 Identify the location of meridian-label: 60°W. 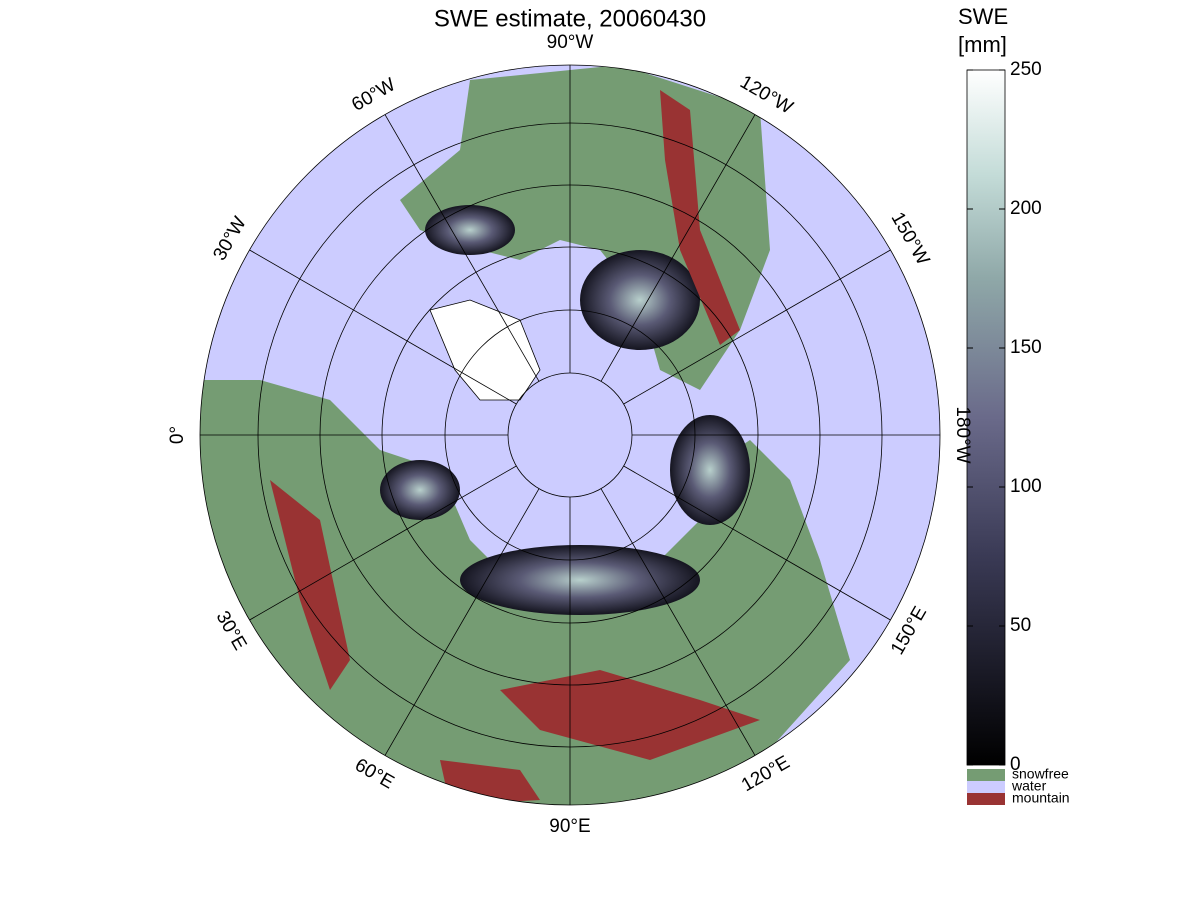
(373, 95).